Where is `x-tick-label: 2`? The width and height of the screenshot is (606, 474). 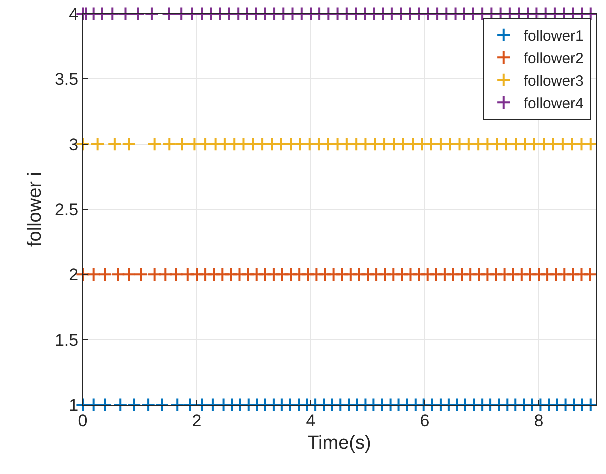
x-tick-label: 2 is located at coordinates (197, 420).